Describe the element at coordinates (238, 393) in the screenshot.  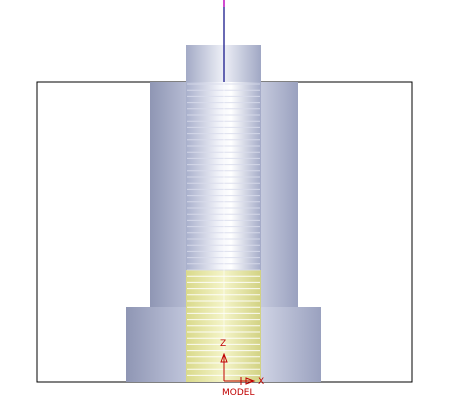
I see `view-name-label: MODEL` at that location.